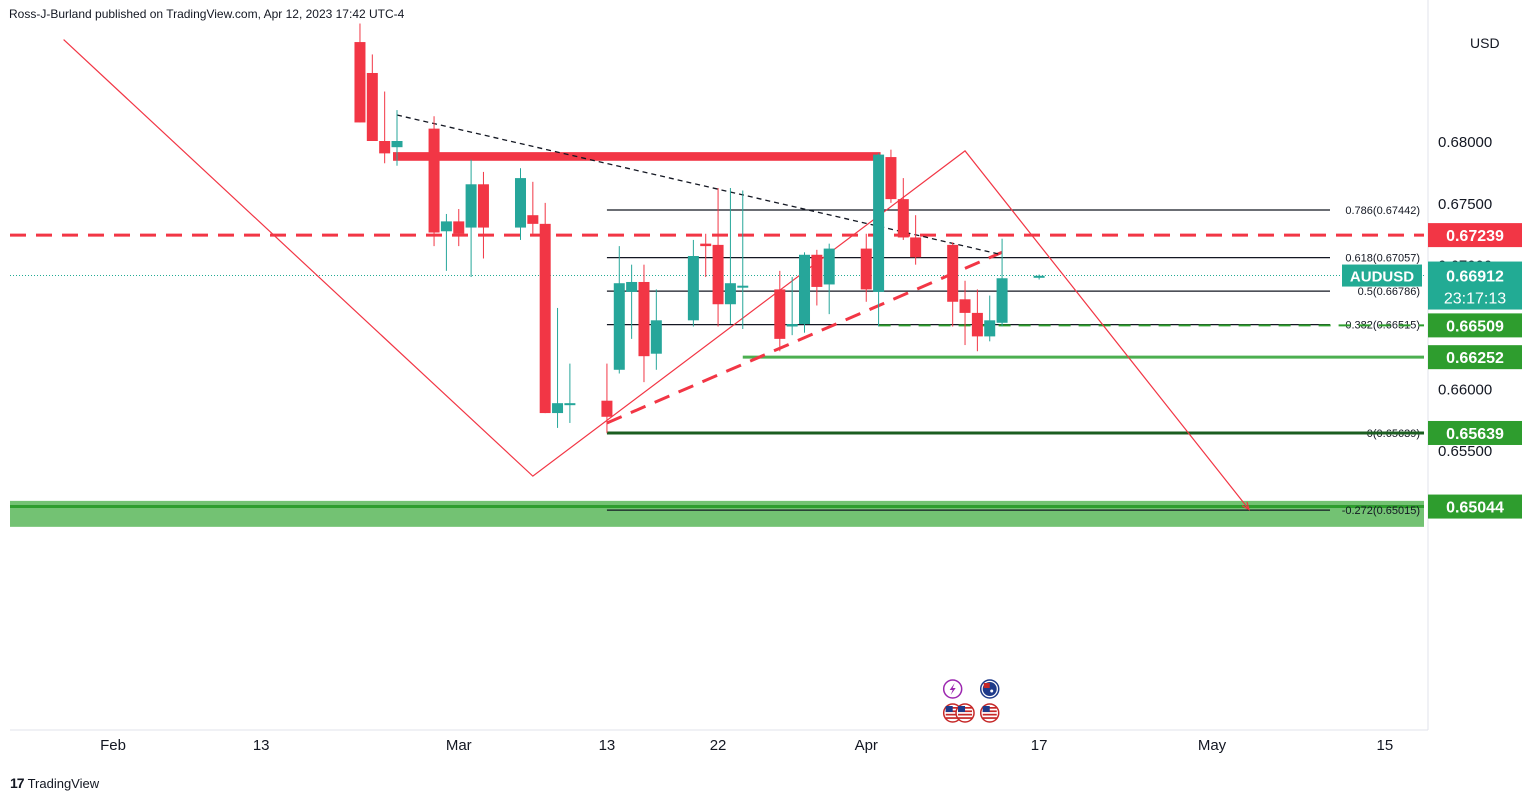 Image resolution: width=1536 pixels, height=800 pixels. I want to click on countdown-text: 23:17:13, so click(1475, 299).